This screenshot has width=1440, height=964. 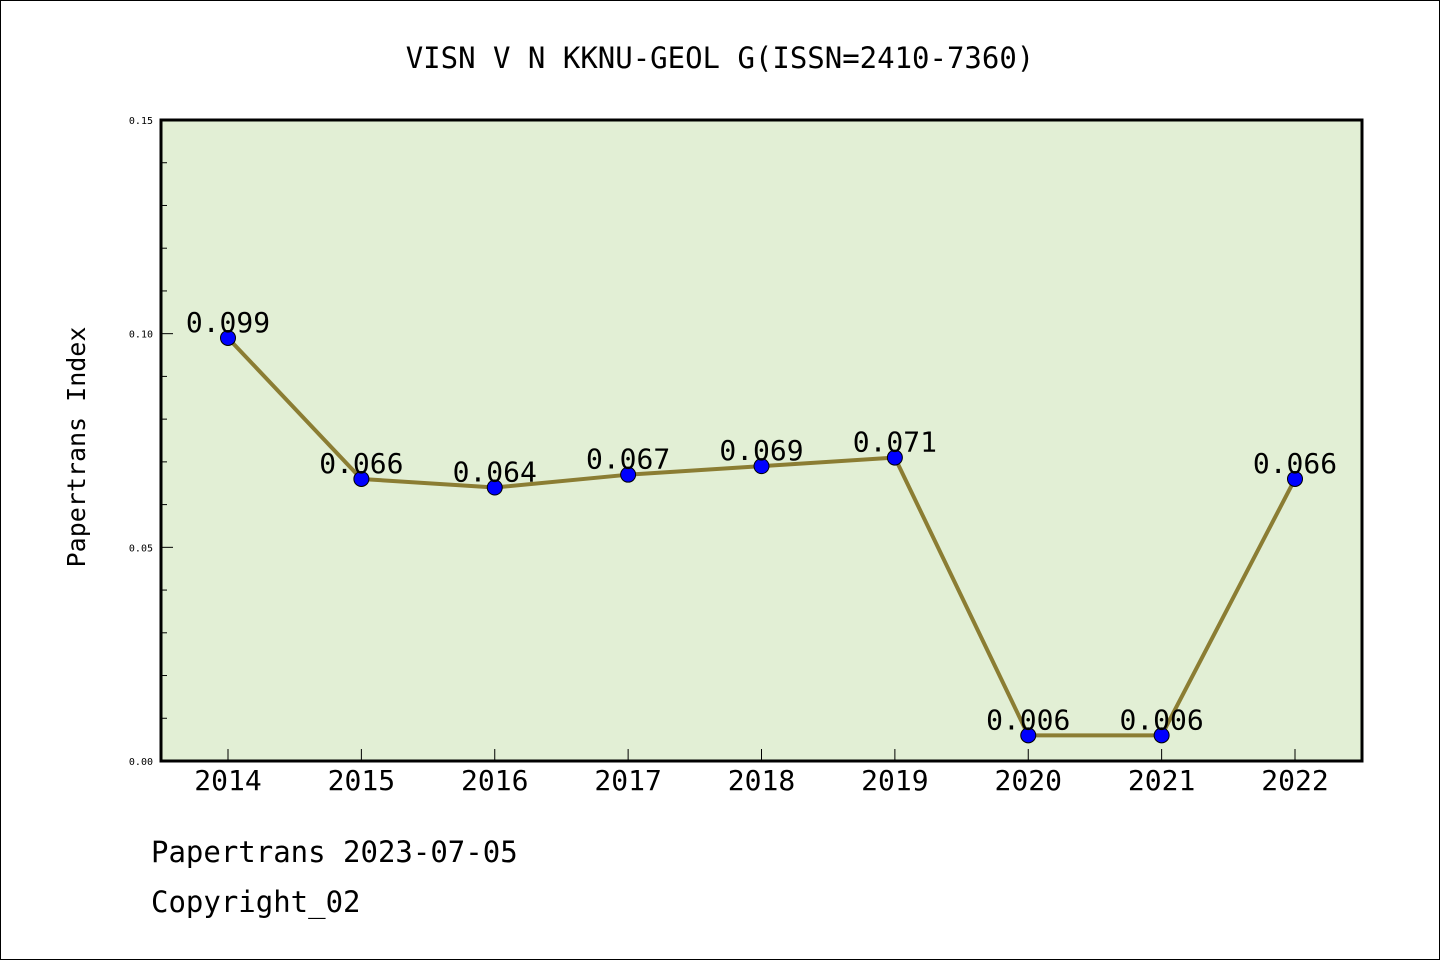 I want to click on y-tick-label: 0.00, so click(x=141, y=762).